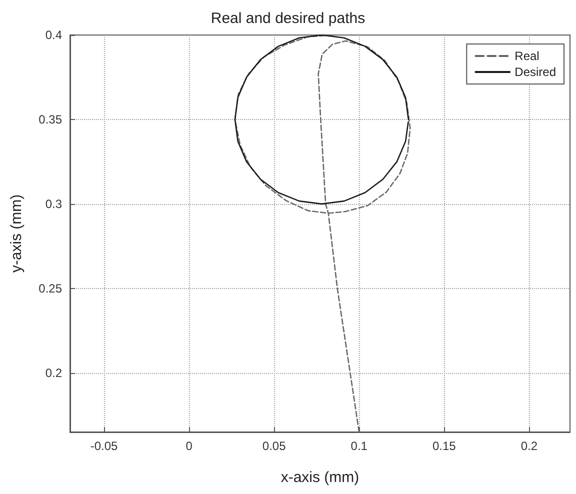 This screenshot has width=576, height=494. I want to click on line-series, so click(322, 119).